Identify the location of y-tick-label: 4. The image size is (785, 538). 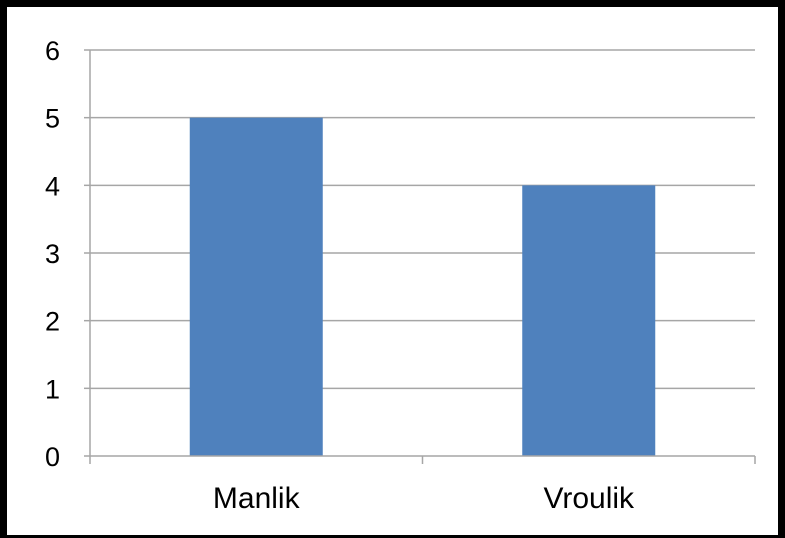
(52, 186).